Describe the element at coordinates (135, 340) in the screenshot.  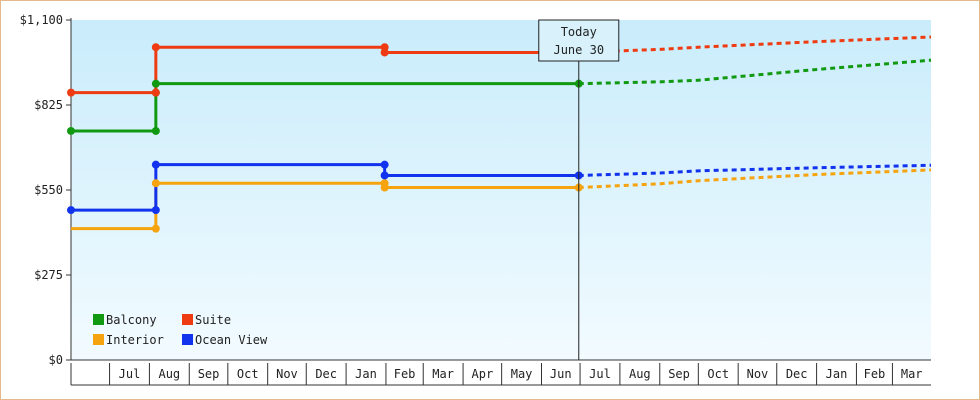
I see `legend-label-interior: Interior` at that location.